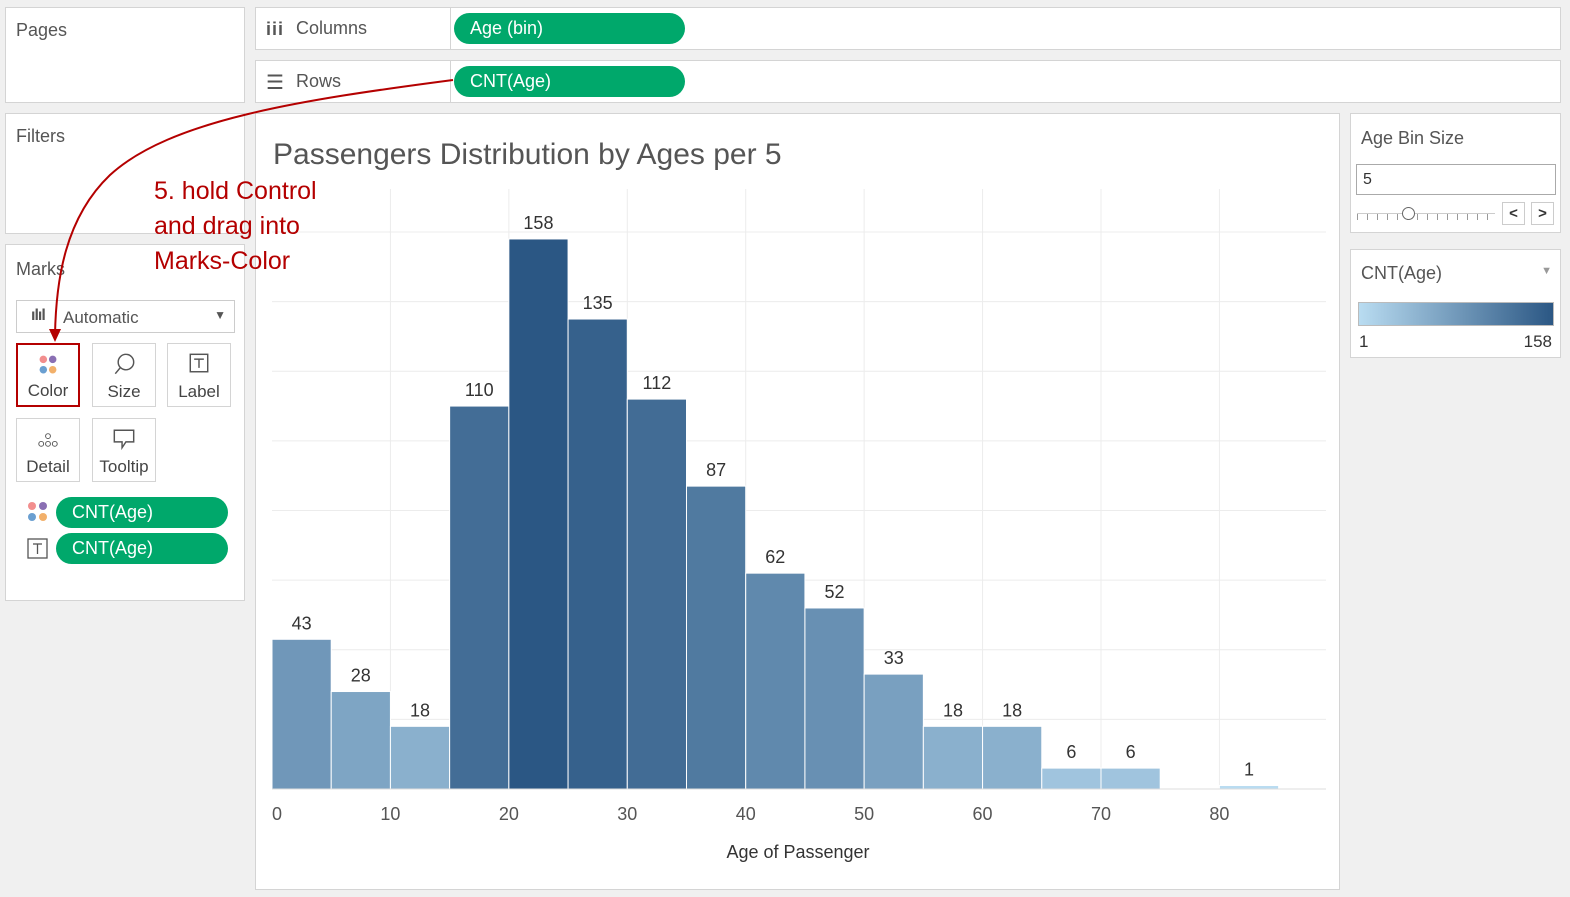 The image size is (1570, 897). Describe the element at coordinates (227, 226) in the screenshot. I see `annotation-line: and drag into` at that location.